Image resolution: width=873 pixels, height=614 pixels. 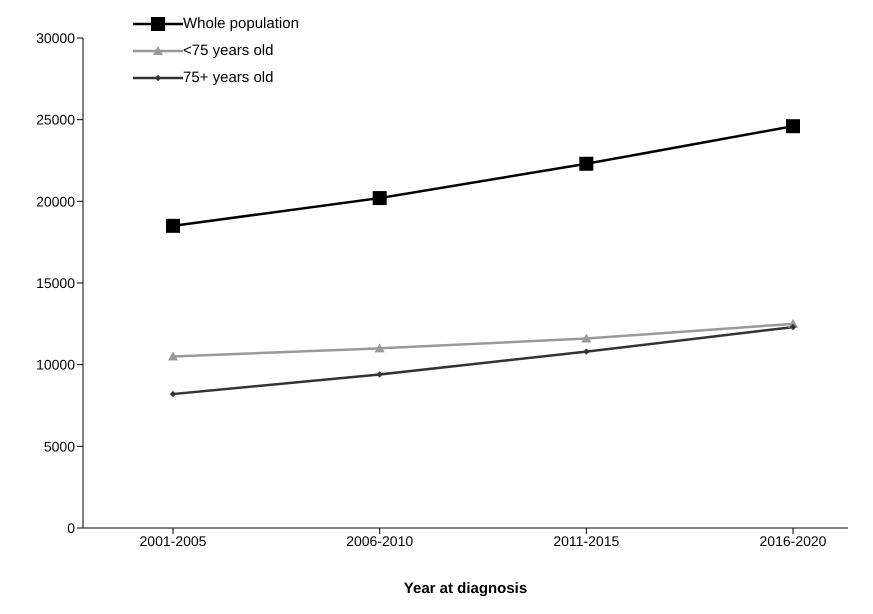 What do you see at coordinates (56, 201) in the screenshot?
I see `y-tick-label: 20000` at bounding box center [56, 201].